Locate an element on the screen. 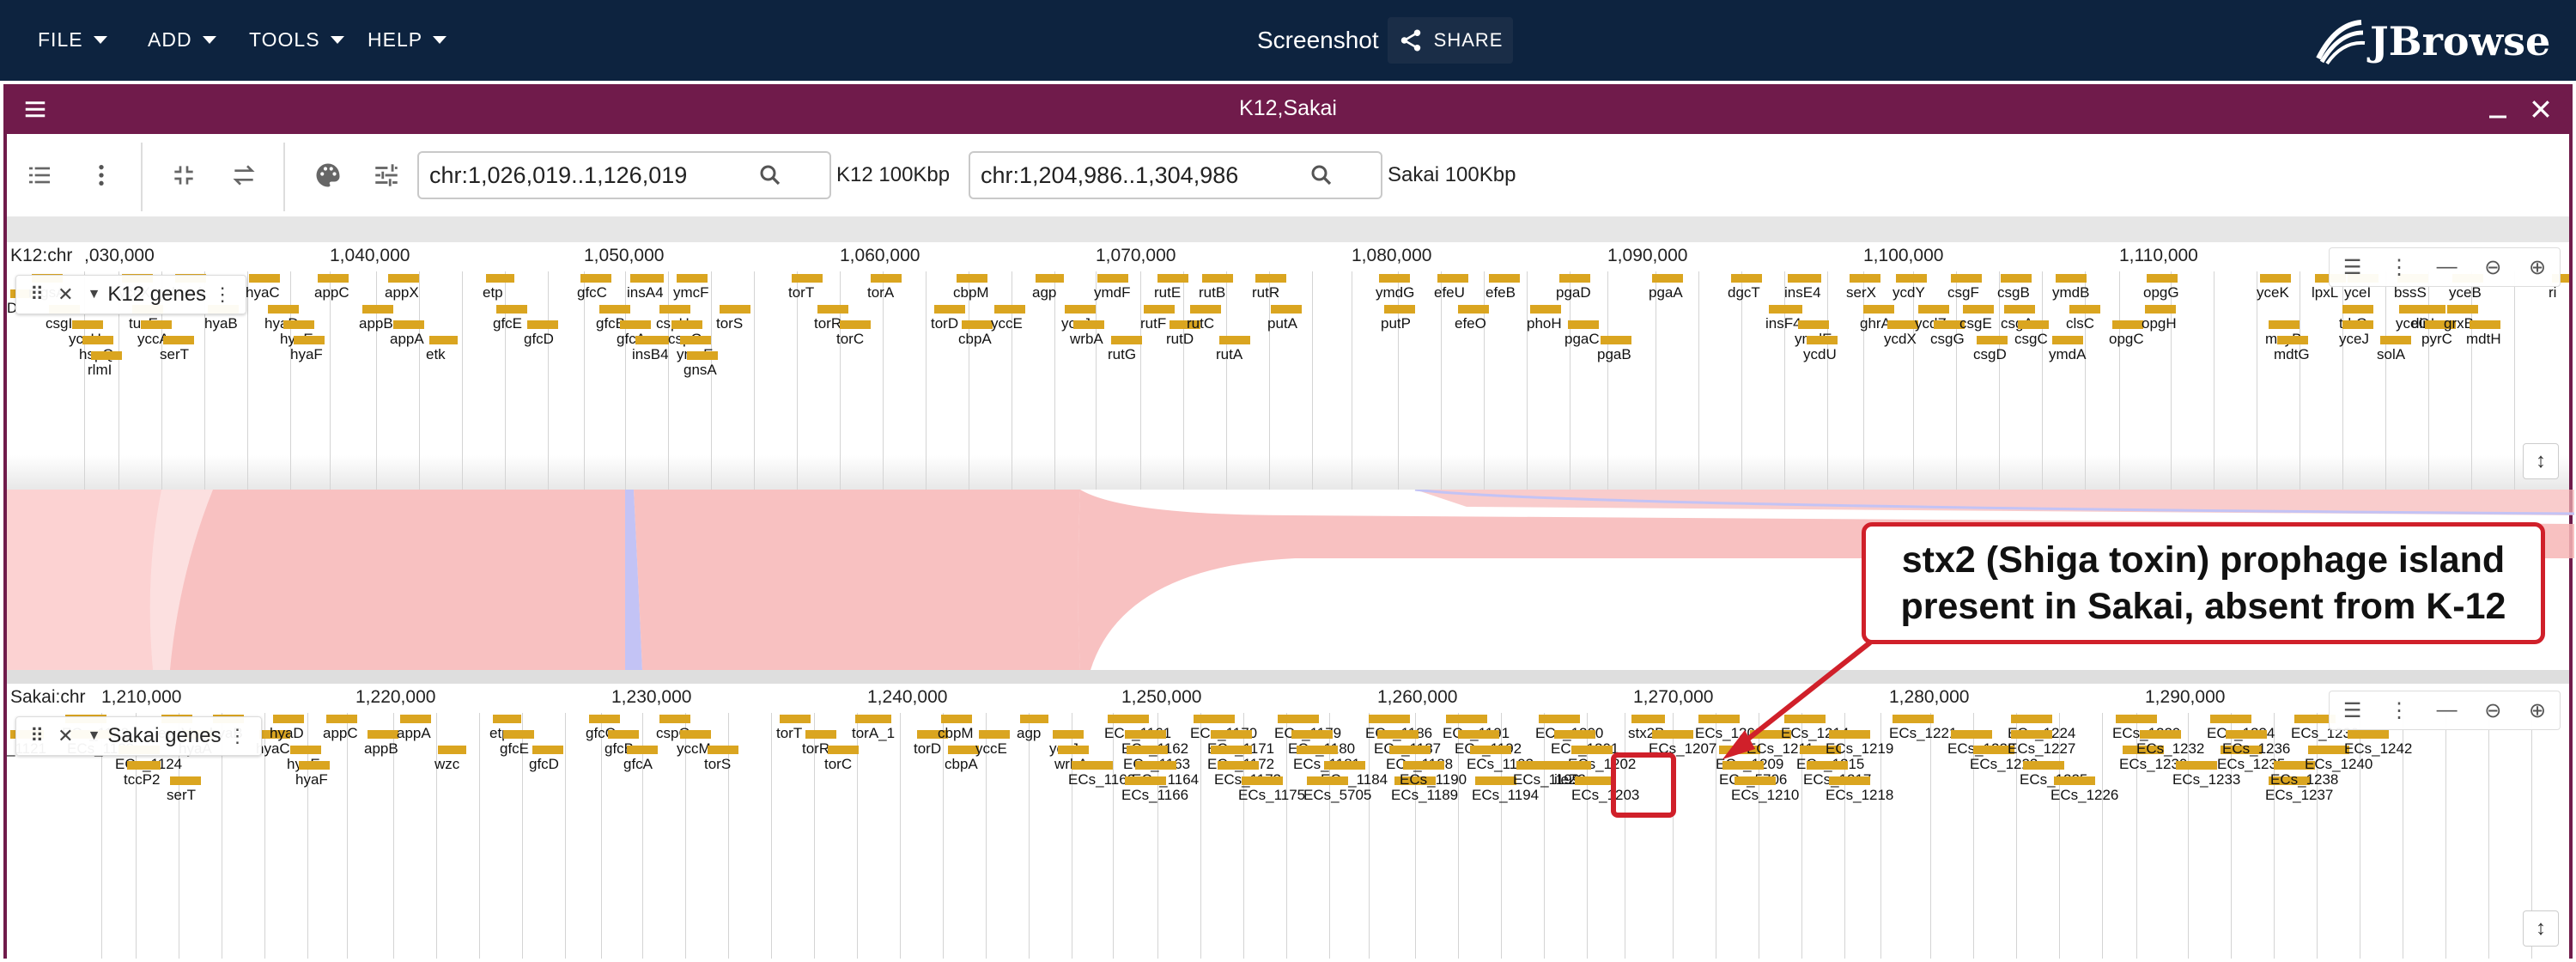 The width and height of the screenshot is (2576, 962). menu-file: FILE is located at coordinates (72, 39).